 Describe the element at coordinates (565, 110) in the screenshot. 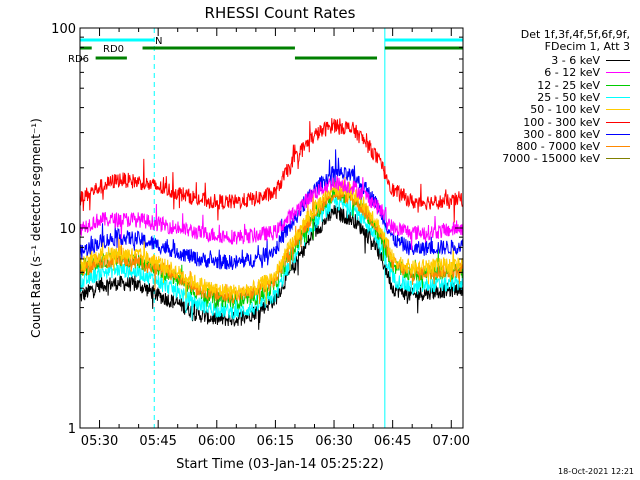

I see `legend-label: 50 - 100 keV` at that location.